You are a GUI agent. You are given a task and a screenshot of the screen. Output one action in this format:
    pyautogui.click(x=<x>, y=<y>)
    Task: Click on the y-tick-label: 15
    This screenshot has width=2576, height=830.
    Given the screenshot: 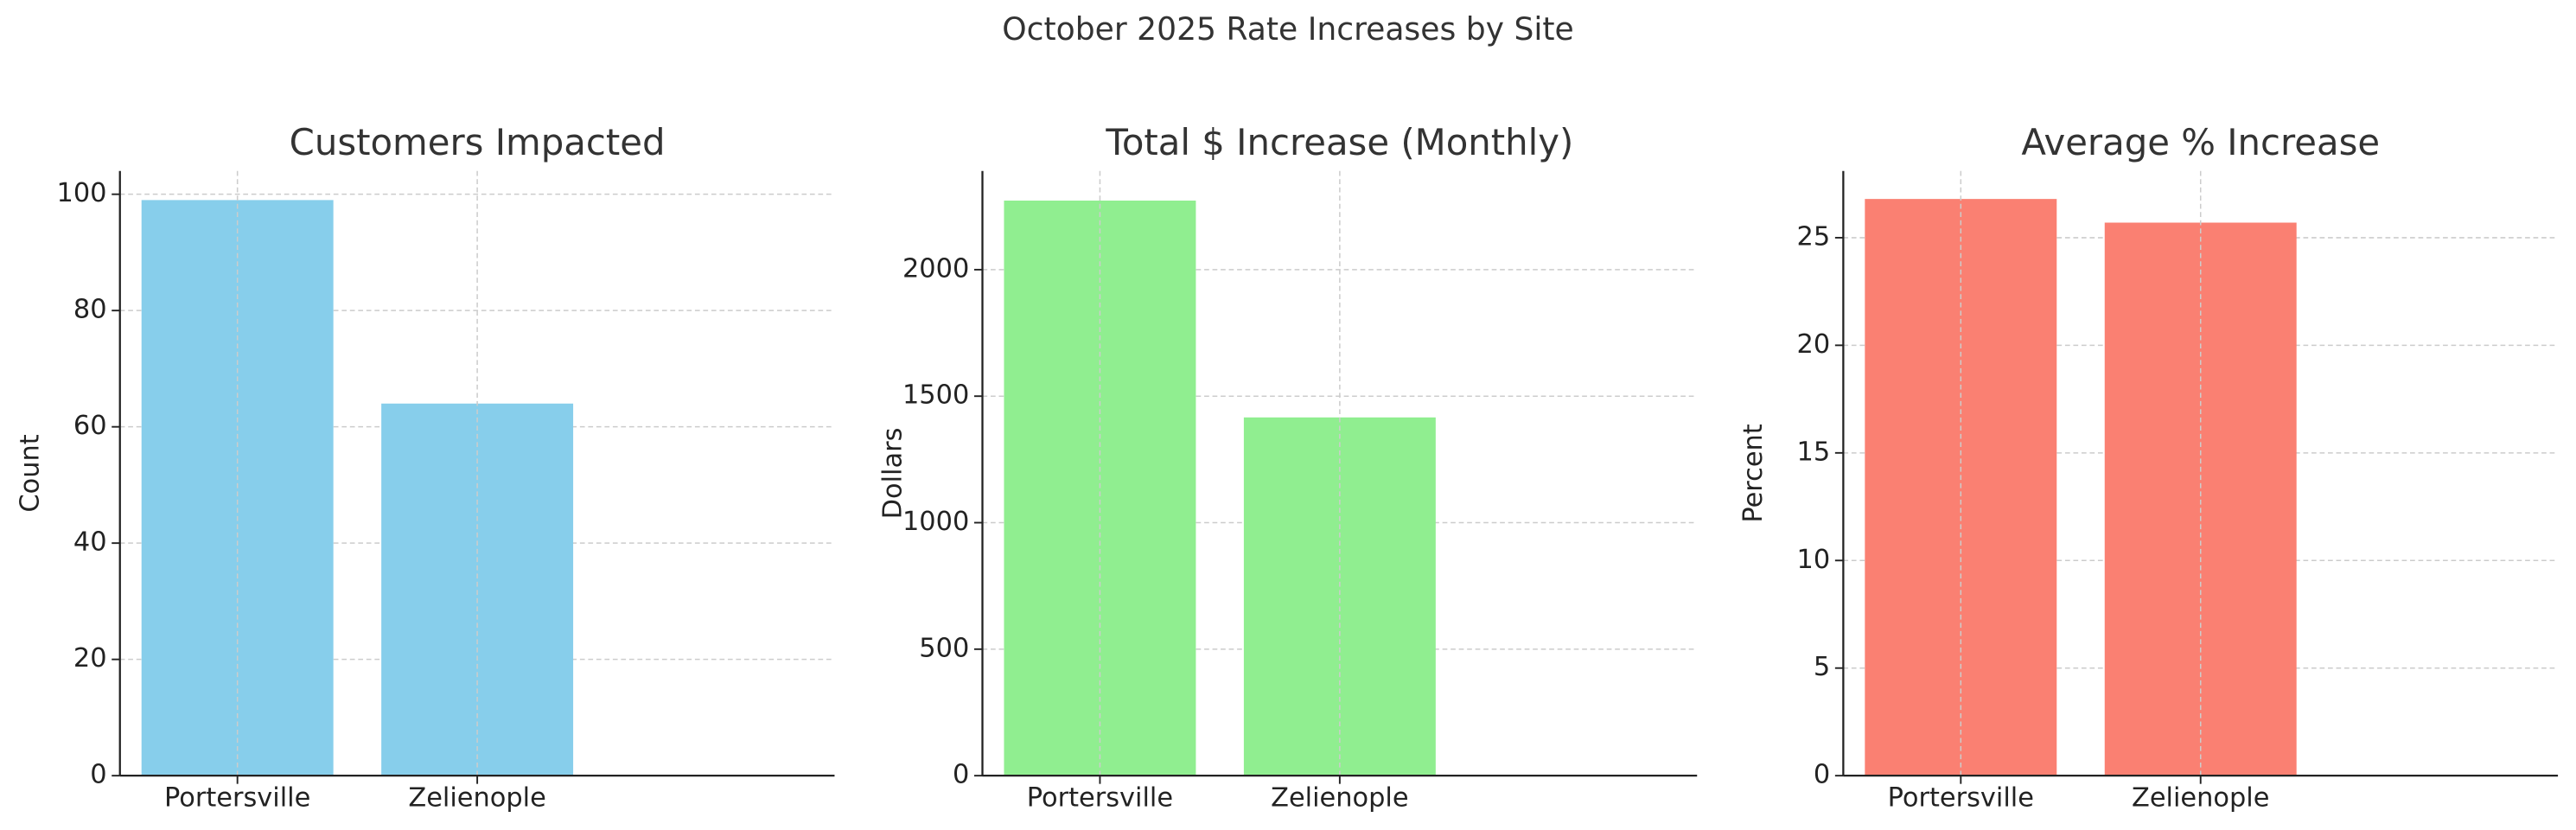 What is the action you would take?
    pyautogui.click(x=1813, y=452)
    